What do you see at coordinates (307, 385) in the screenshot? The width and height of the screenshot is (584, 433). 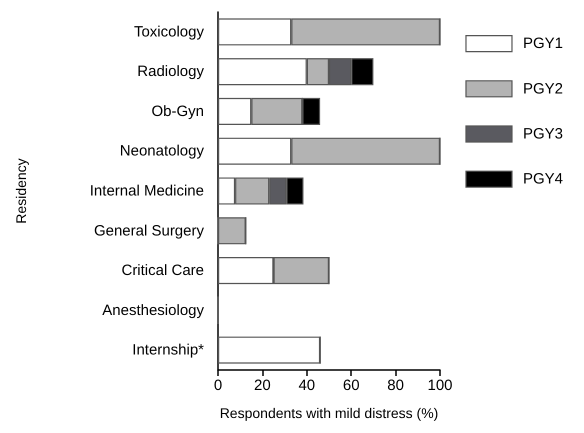 I see `x-tick-label: 40` at bounding box center [307, 385].